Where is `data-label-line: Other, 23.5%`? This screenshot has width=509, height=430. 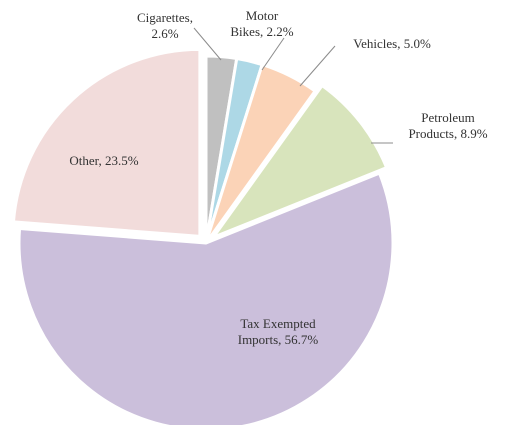 data-label-line: Other, 23.5% is located at coordinates (103, 160).